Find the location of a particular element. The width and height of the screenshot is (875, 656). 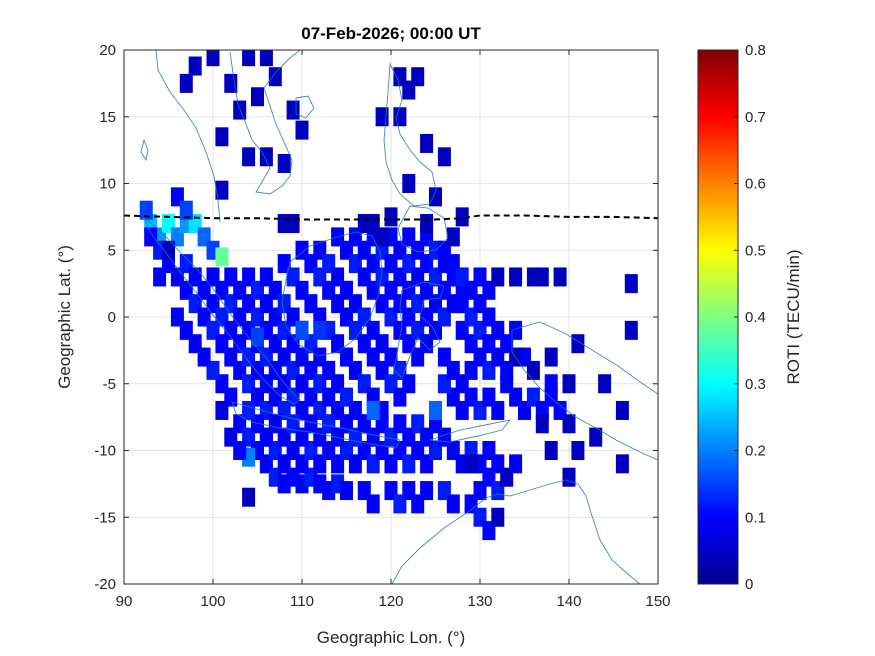

colorbar-ticks: 0 0.1 0.2 0.3 0.4 0.5 0.6 0.7 0.8 is located at coordinates (750, 317).